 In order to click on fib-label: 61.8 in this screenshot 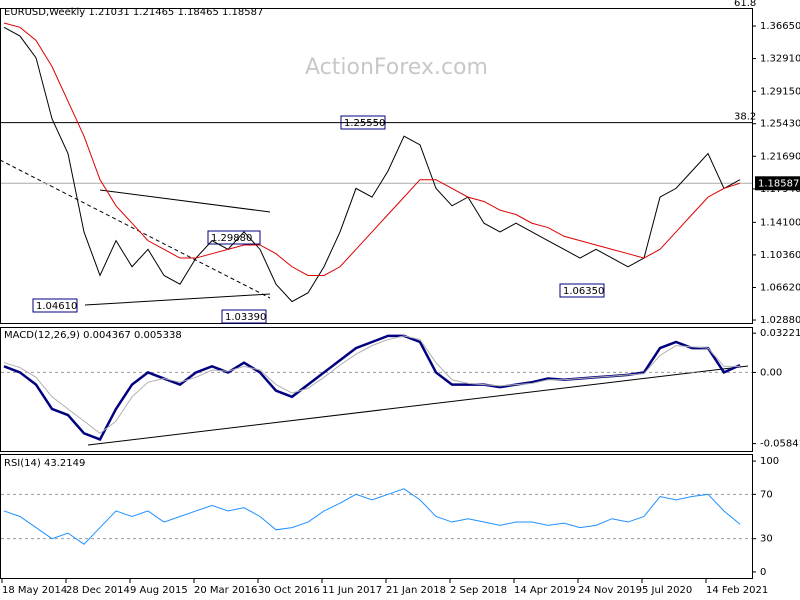, I will do `click(745, 4)`.